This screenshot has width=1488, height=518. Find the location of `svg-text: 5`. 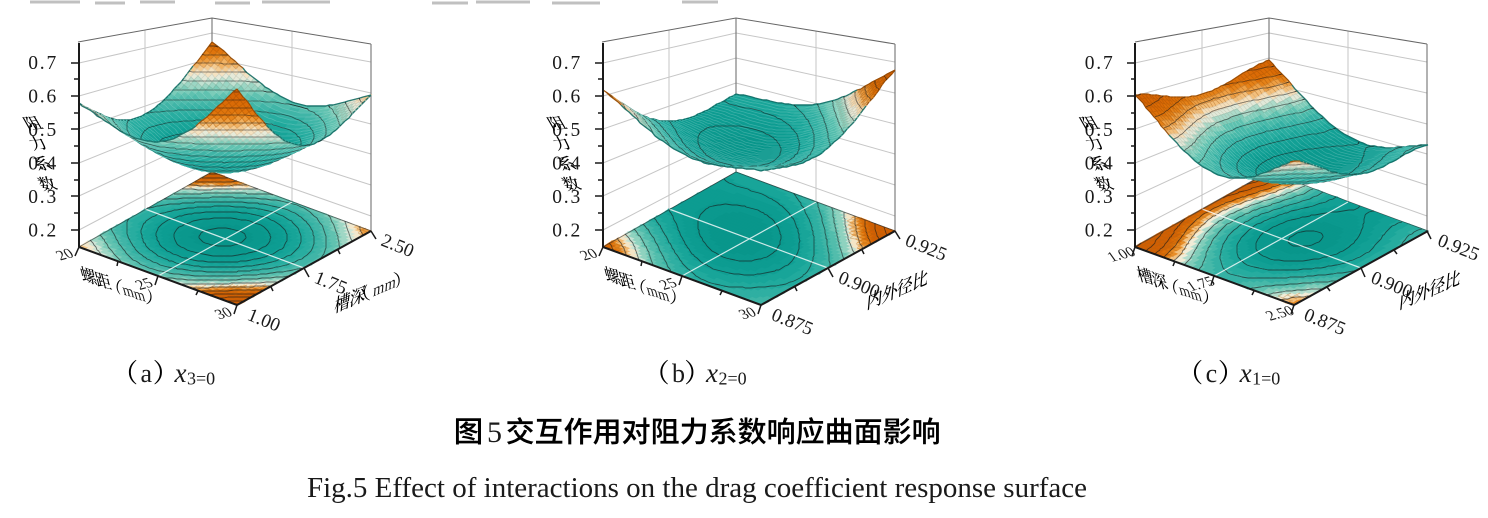

svg-text: 5 is located at coordinates (494, 432).